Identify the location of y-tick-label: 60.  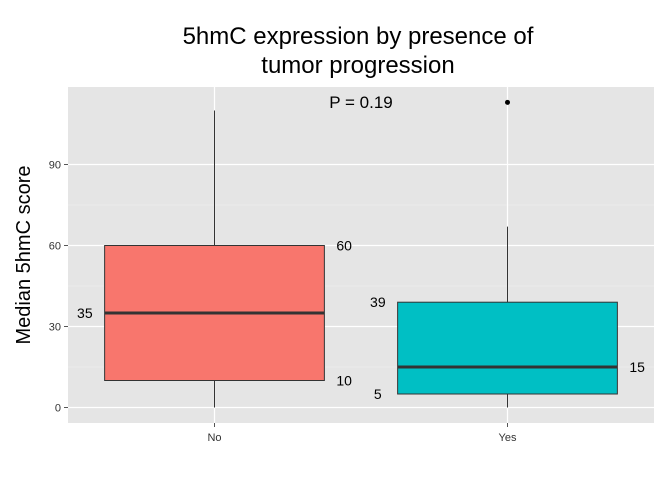
(55, 247).